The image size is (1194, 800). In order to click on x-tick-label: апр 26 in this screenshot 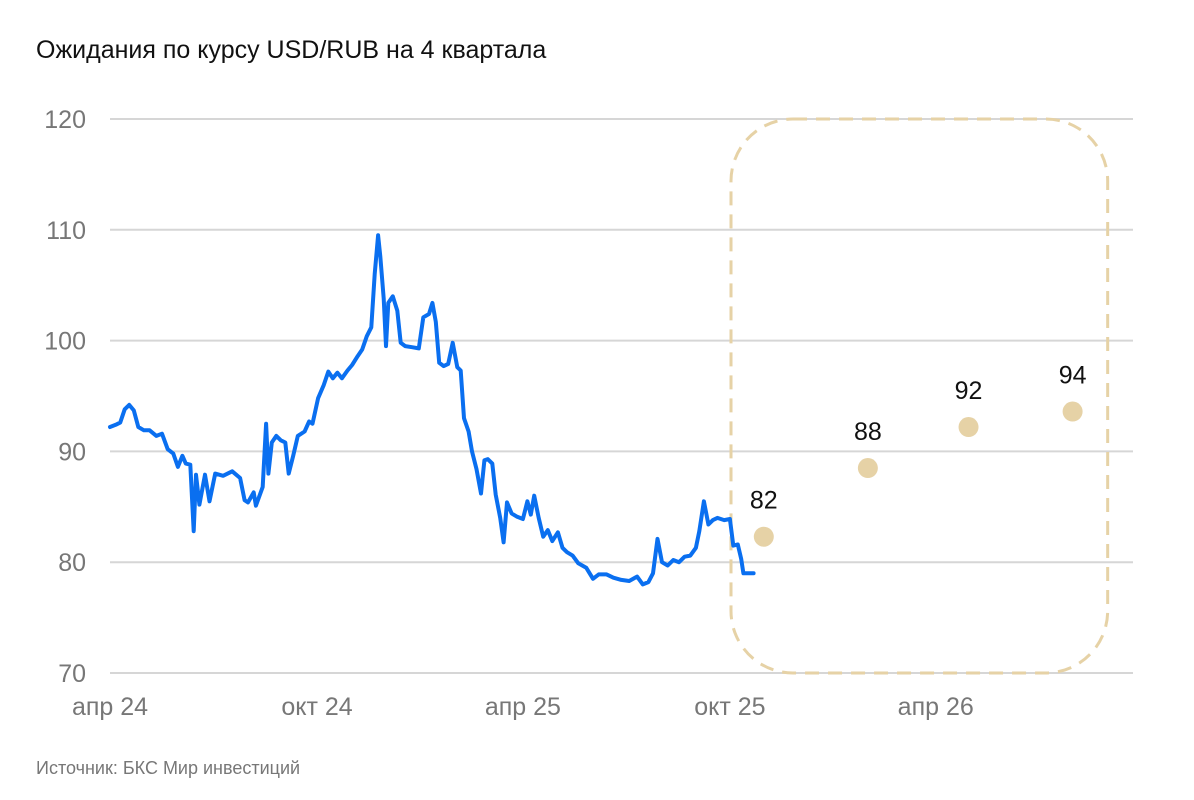, I will do `click(936, 707)`.